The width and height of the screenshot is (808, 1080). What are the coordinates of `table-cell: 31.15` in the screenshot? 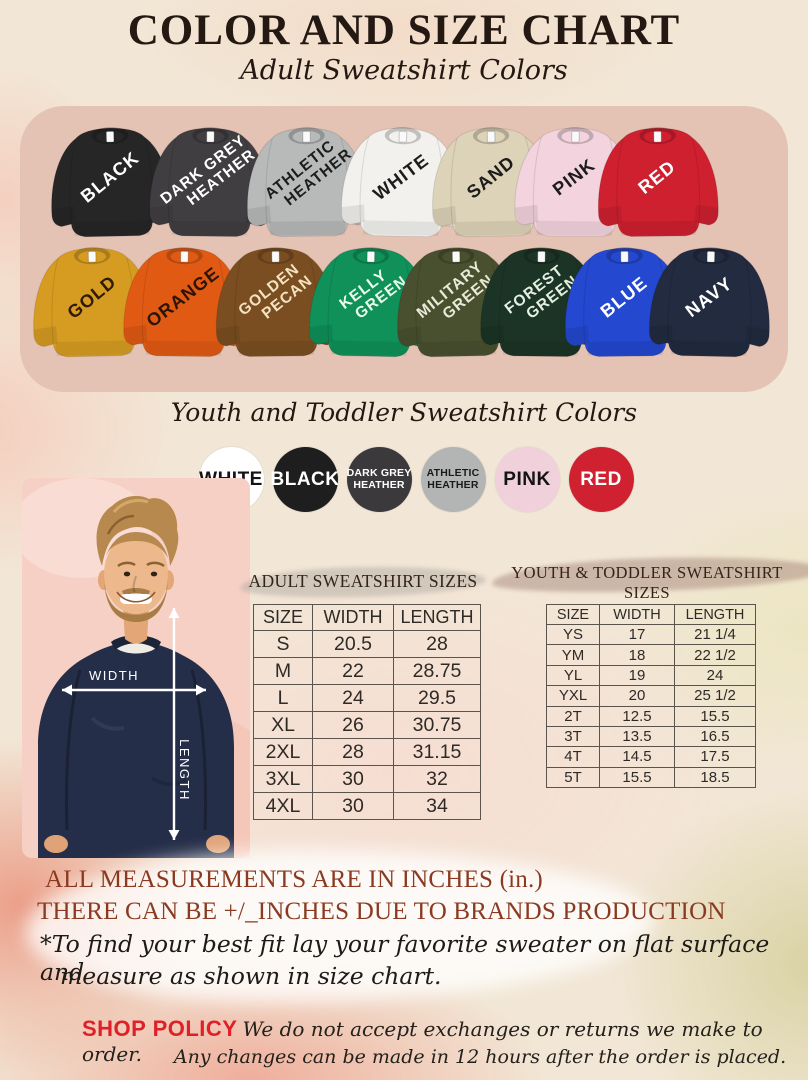 It's located at (437, 752).